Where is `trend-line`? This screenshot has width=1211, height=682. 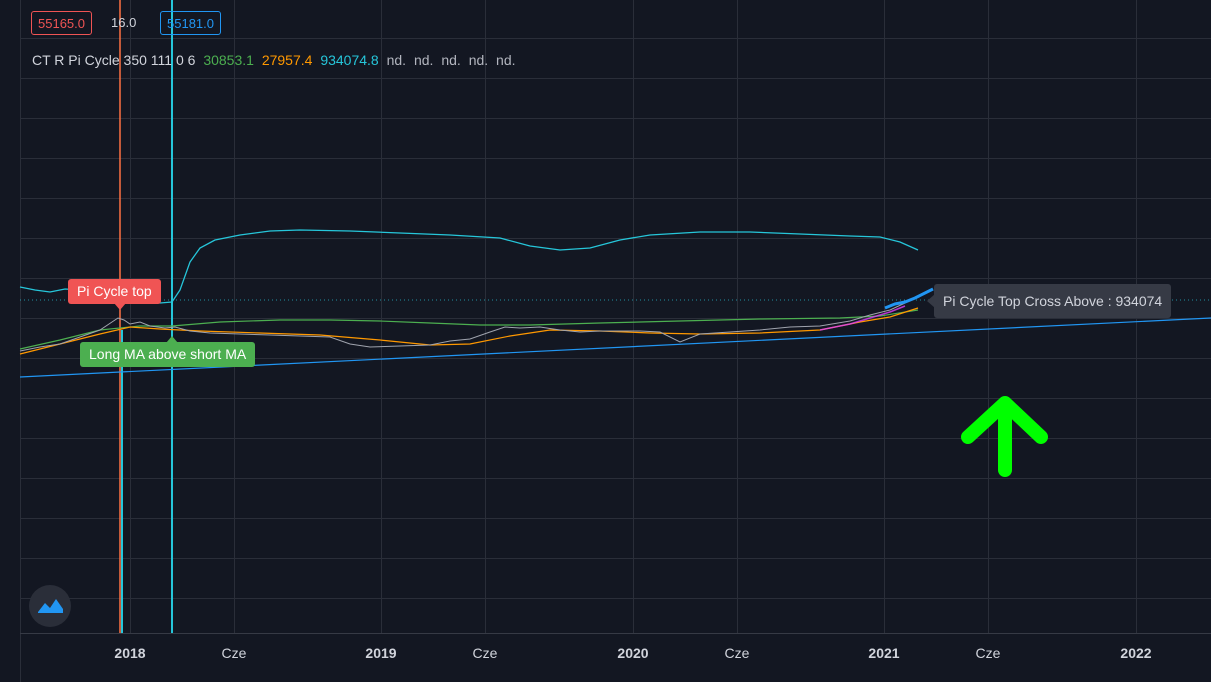 trend-line is located at coordinates (615, 347).